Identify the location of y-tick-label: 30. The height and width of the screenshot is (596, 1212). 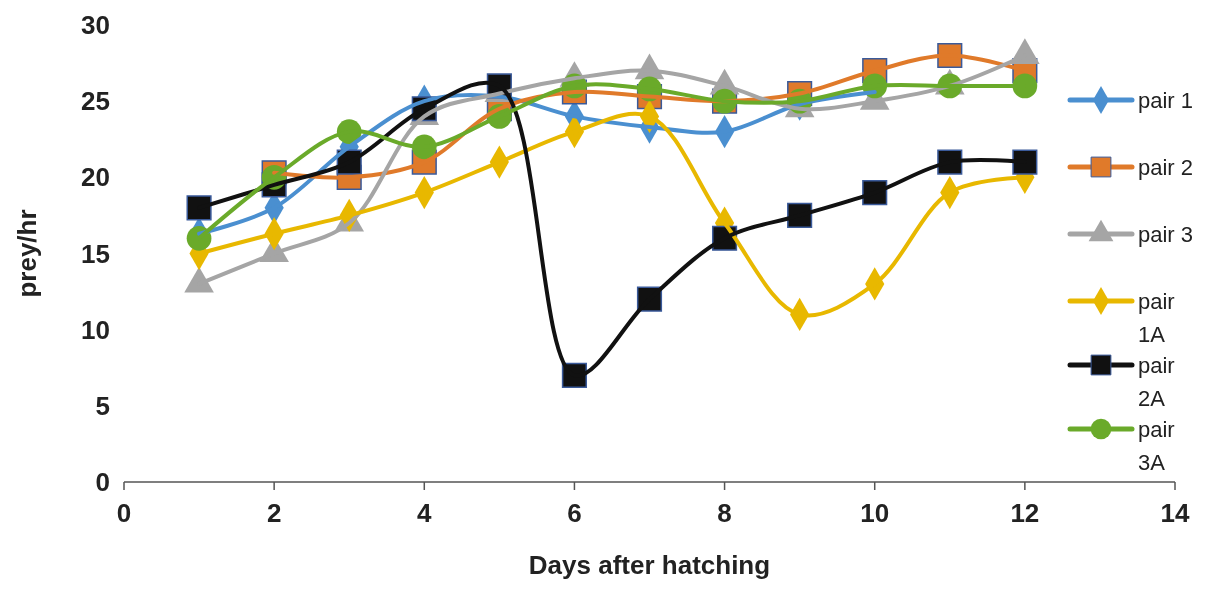
(95, 25).